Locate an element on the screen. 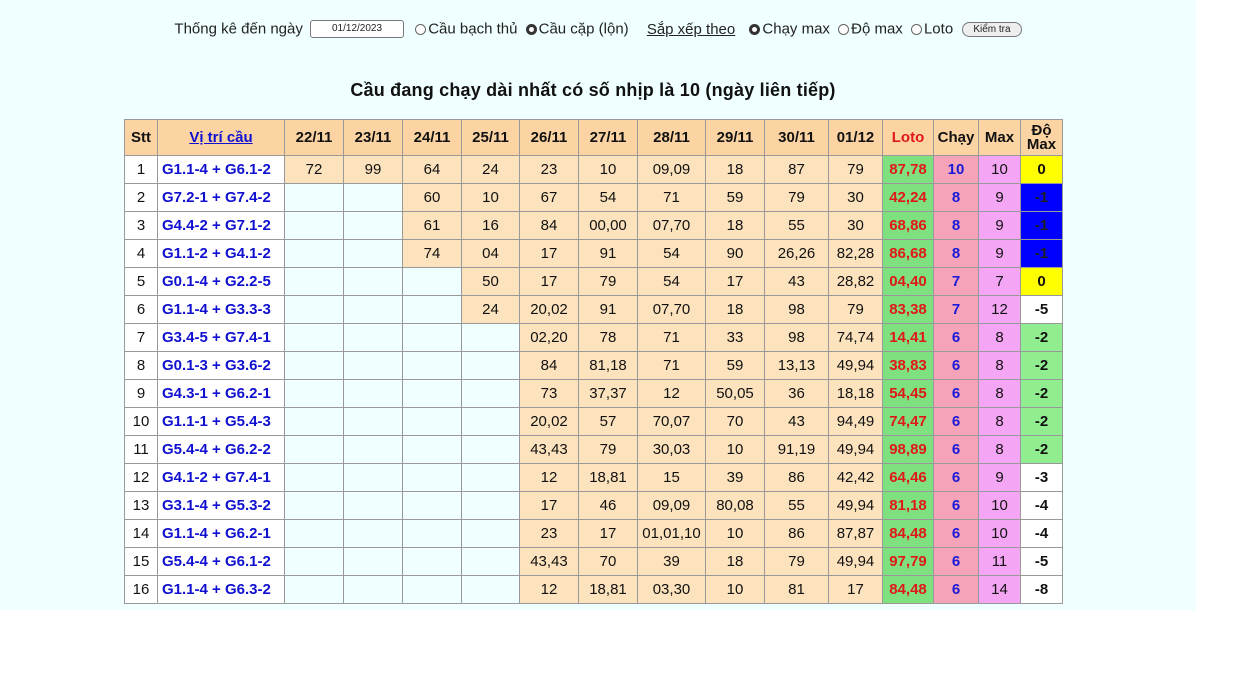 This screenshot has height=698, width=1242. position-cell: G5.4-4 + G6.2-2 is located at coordinates (221, 449).